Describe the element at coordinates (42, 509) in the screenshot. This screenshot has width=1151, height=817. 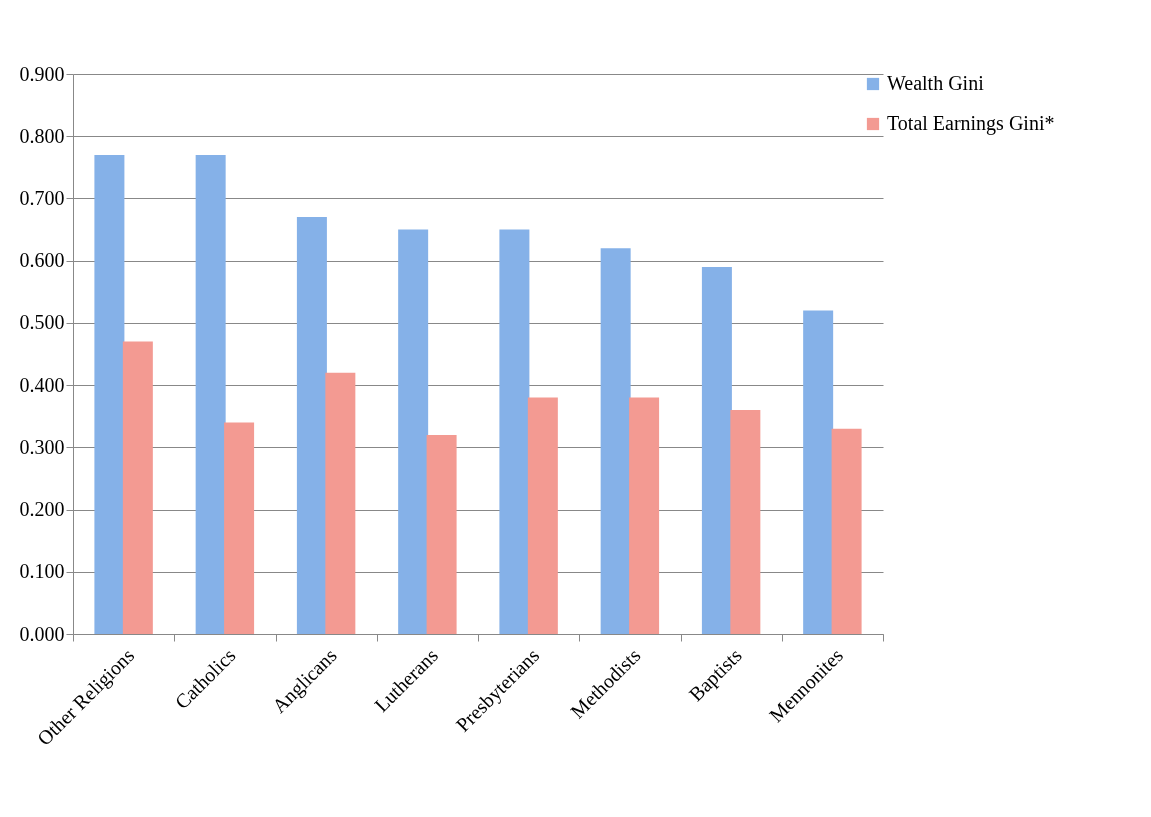
I see `y-tick-label: 0.200` at that location.